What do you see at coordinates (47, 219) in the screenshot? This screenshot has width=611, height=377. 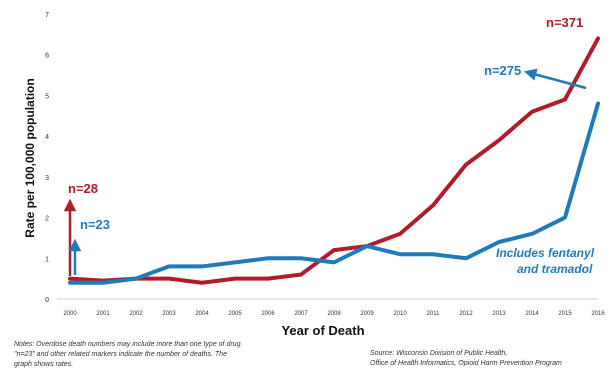 I see `y-tick-label: 2` at bounding box center [47, 219].